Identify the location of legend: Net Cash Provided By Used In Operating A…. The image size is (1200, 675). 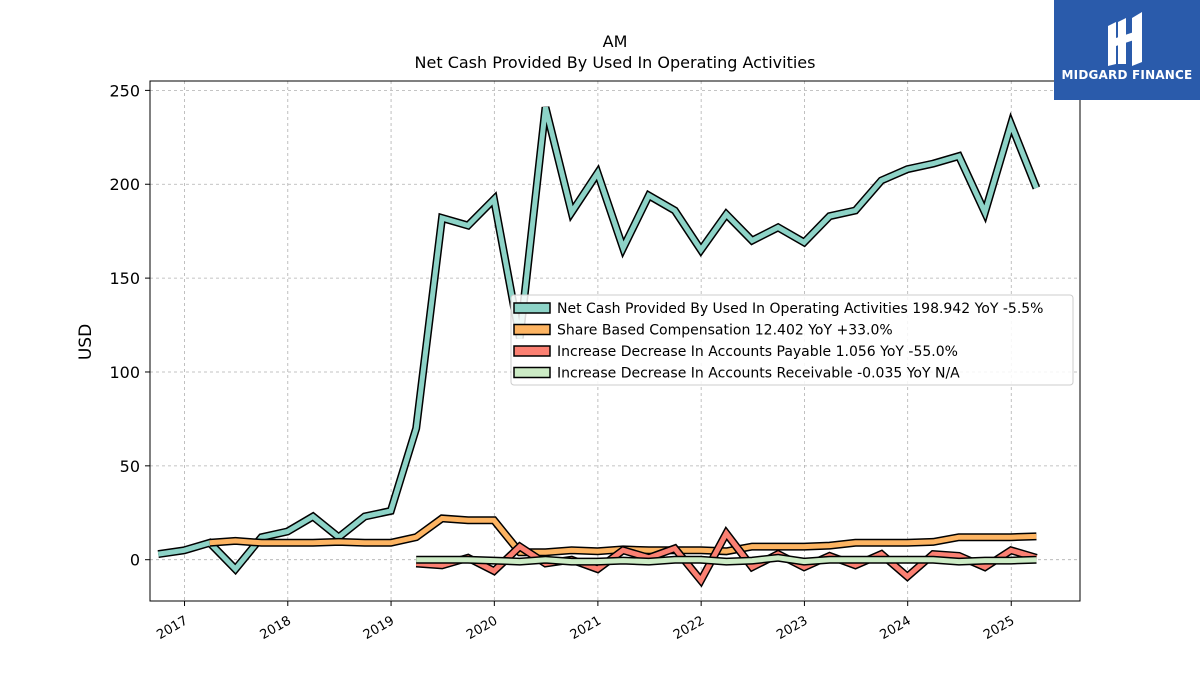
(792, 340).